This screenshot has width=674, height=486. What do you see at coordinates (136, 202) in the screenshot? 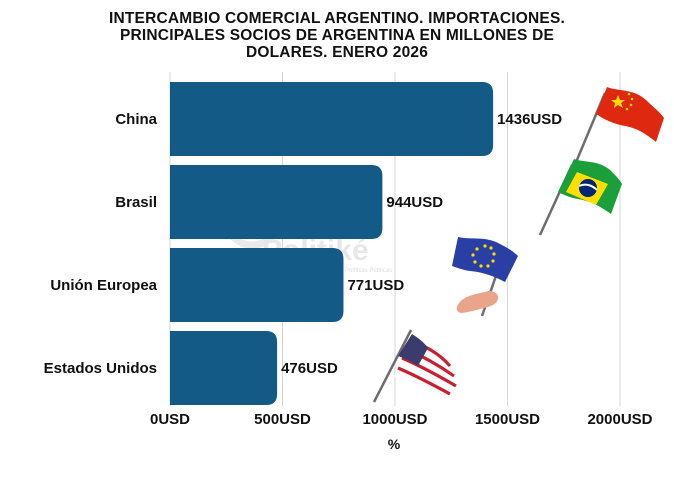
I see `category-label: Brasil` at bounding box center [136, 202].